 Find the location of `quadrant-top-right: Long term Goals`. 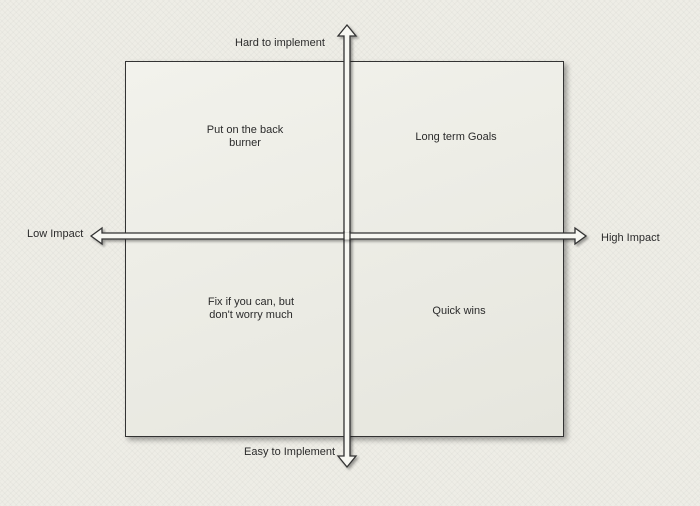

quadrant-top-right: Long term Goals is located at coordinates (456, 137).